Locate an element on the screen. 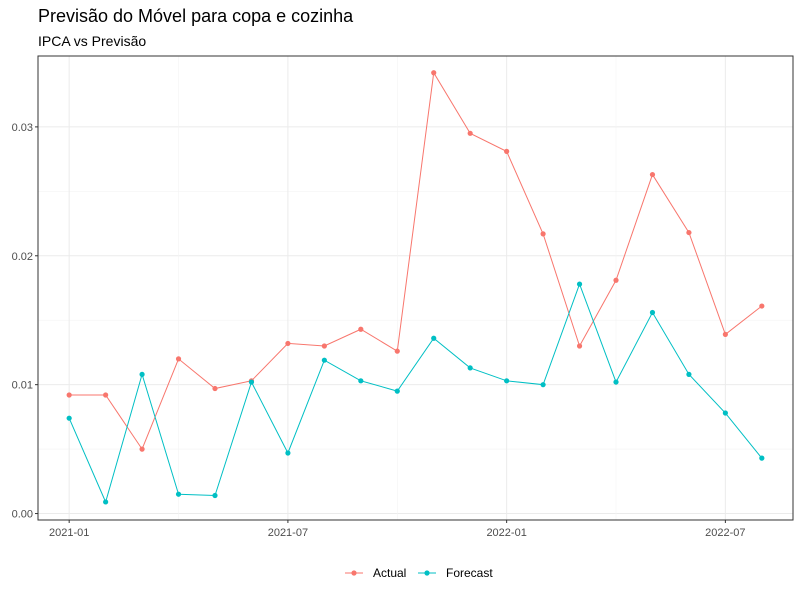  x-tick-label: 2022-07 is located at coordinates (725, 533).